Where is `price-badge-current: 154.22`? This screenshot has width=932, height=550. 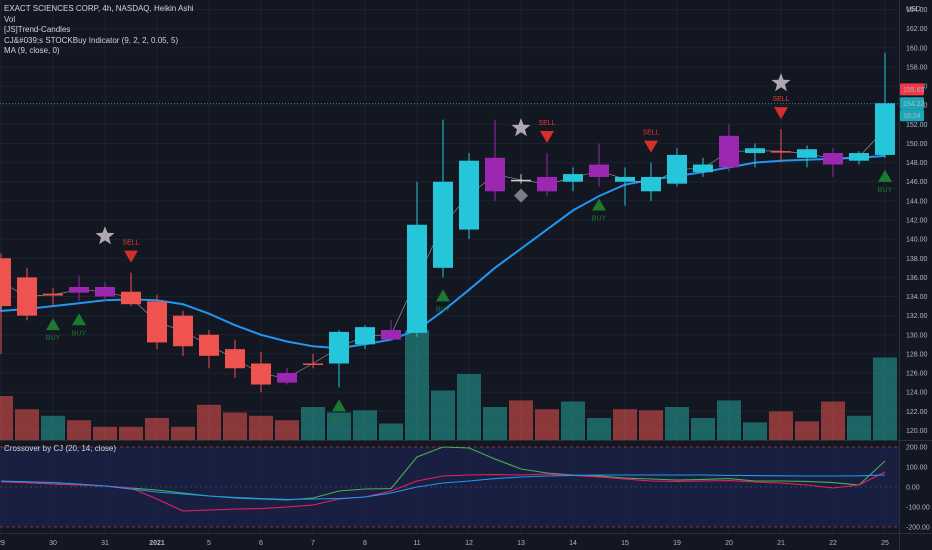
price-badge-current: 154.22 is located at coordinates (914, 104).